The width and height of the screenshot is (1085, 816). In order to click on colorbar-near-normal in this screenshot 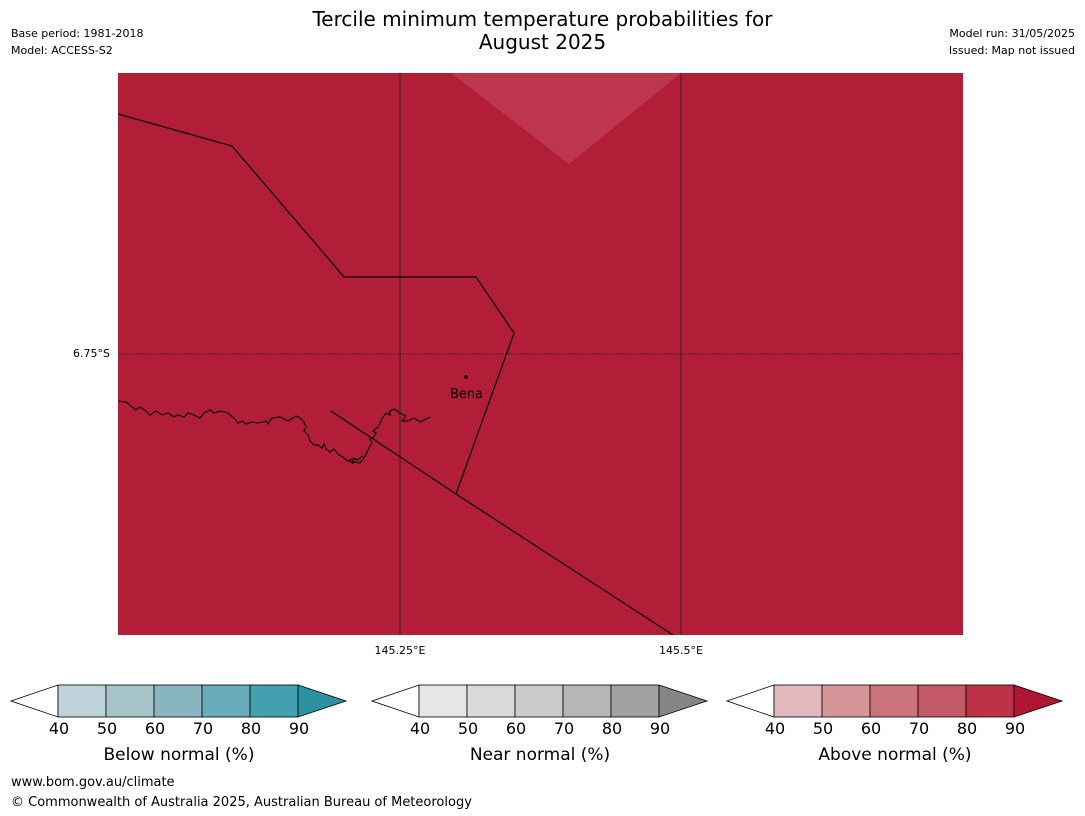, I will do `click(539, 701)`.